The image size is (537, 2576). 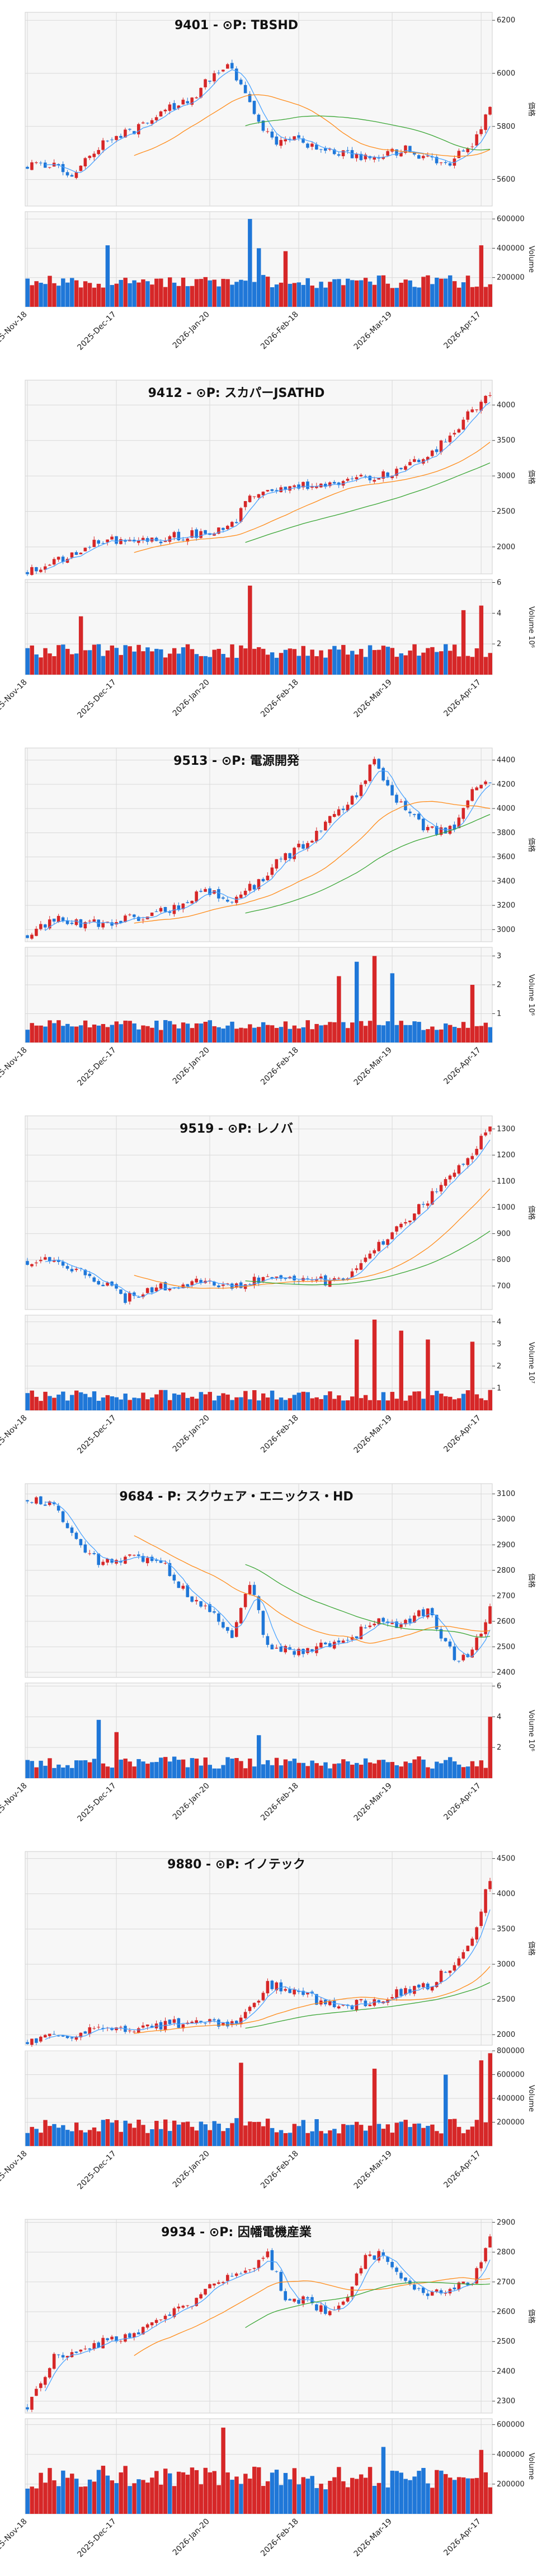 I want to click on volume-tick-label: 600000, so click(x=511, y=2075).